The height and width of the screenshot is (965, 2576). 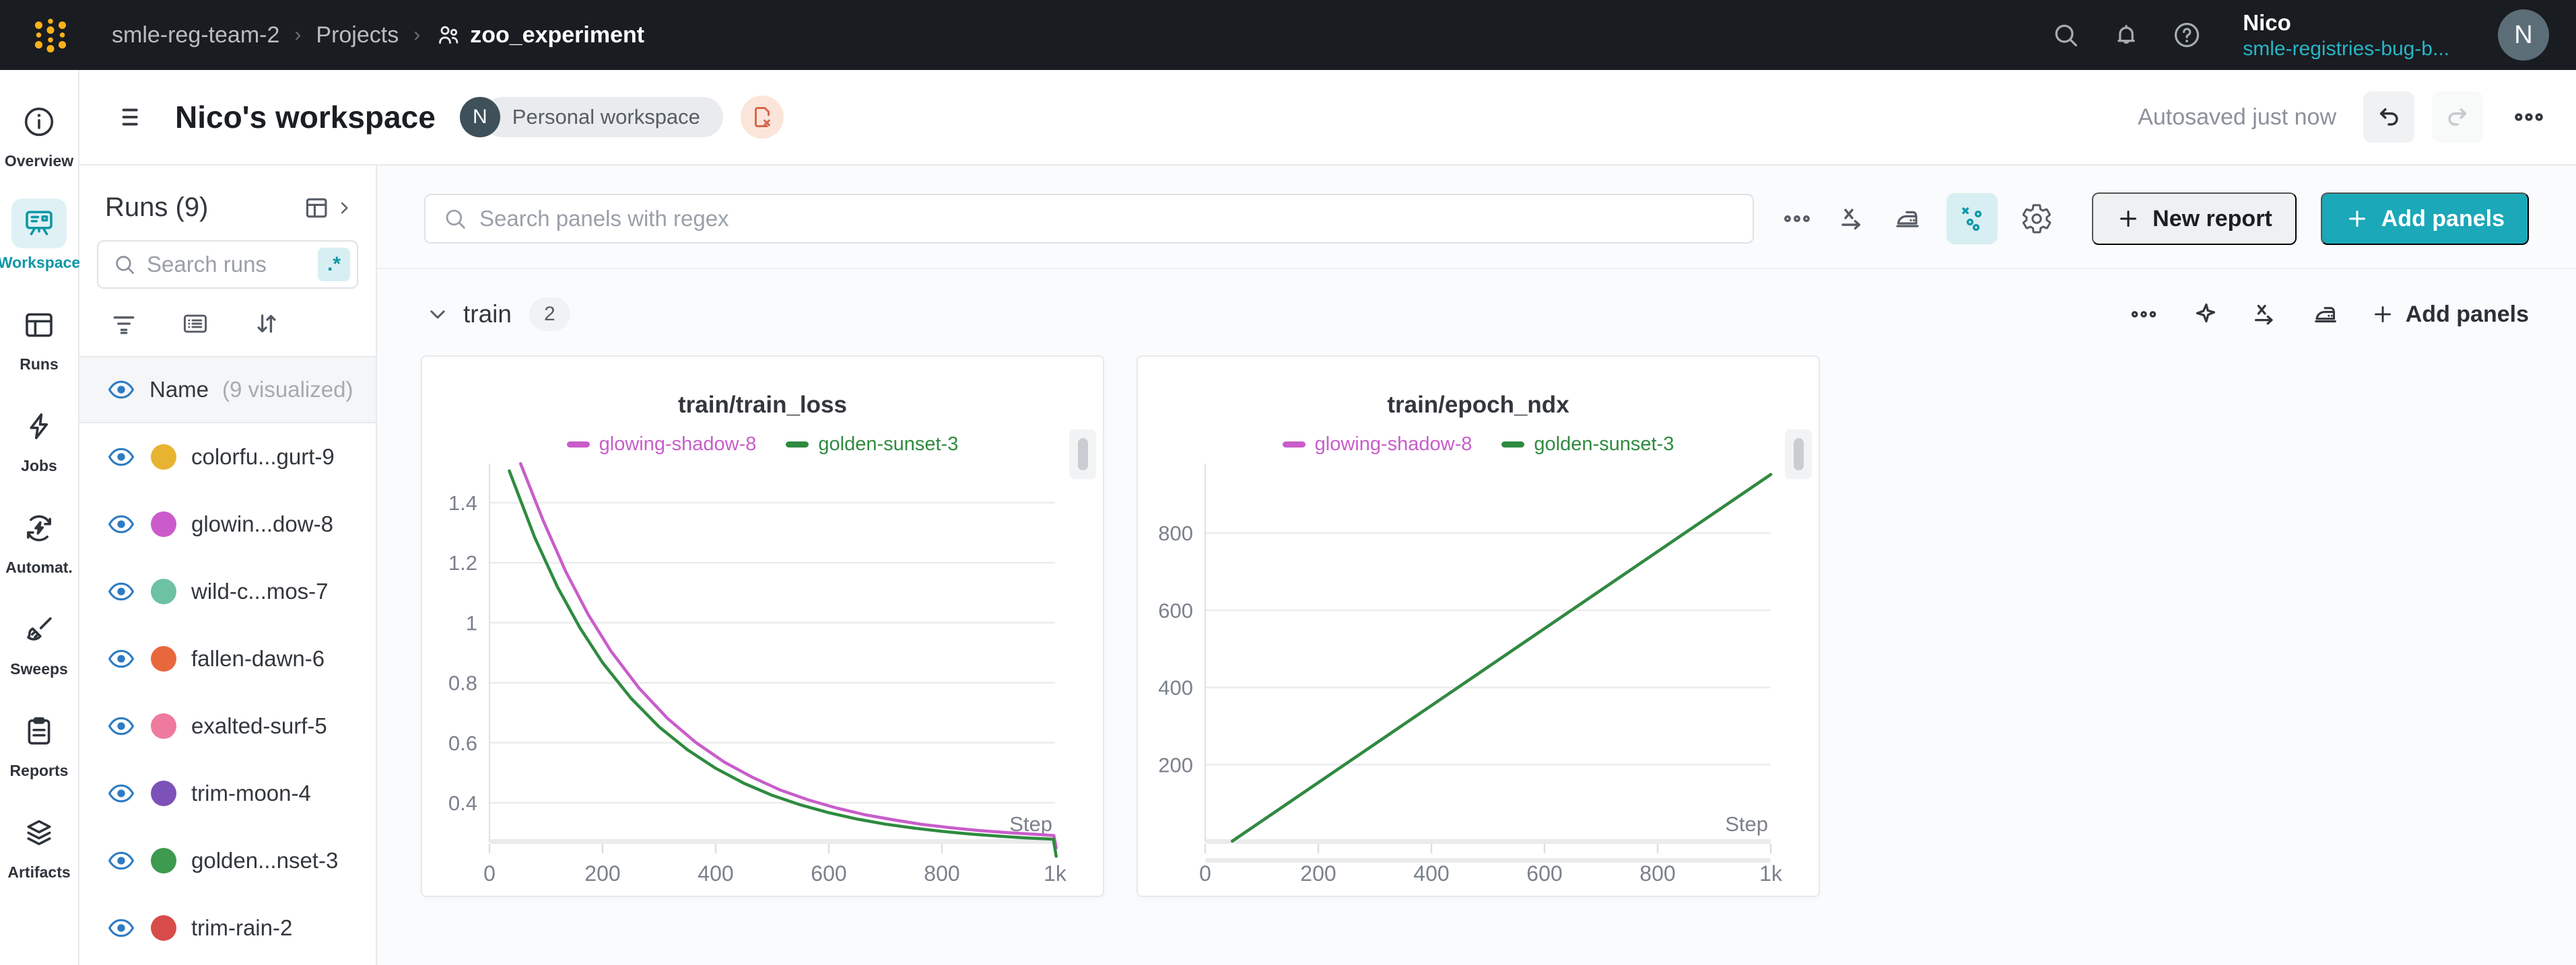 I want to click on run-row: exalted-surf-5, so click(x=227, y=726).